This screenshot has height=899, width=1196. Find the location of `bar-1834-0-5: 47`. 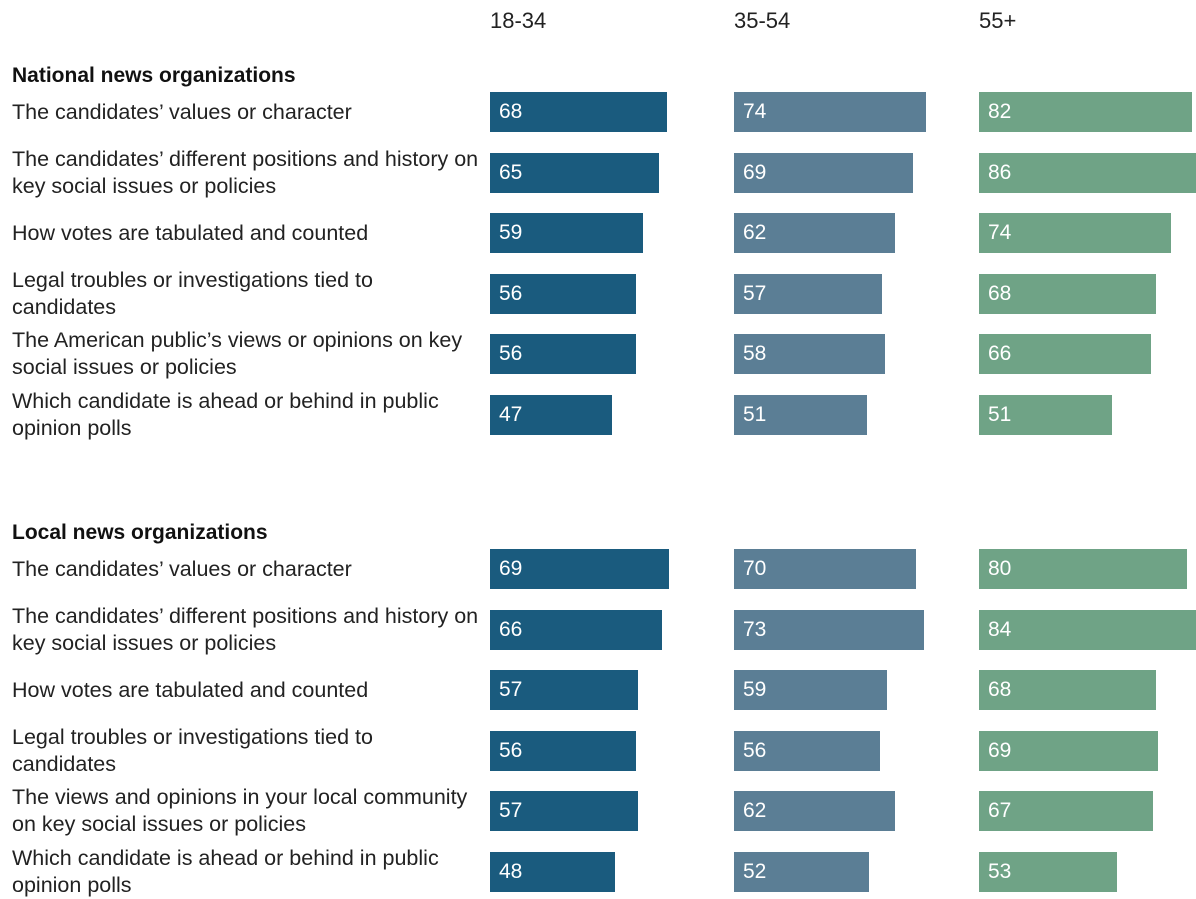

bar-1834-0-5: 47 is located at coordinates (551, 414).